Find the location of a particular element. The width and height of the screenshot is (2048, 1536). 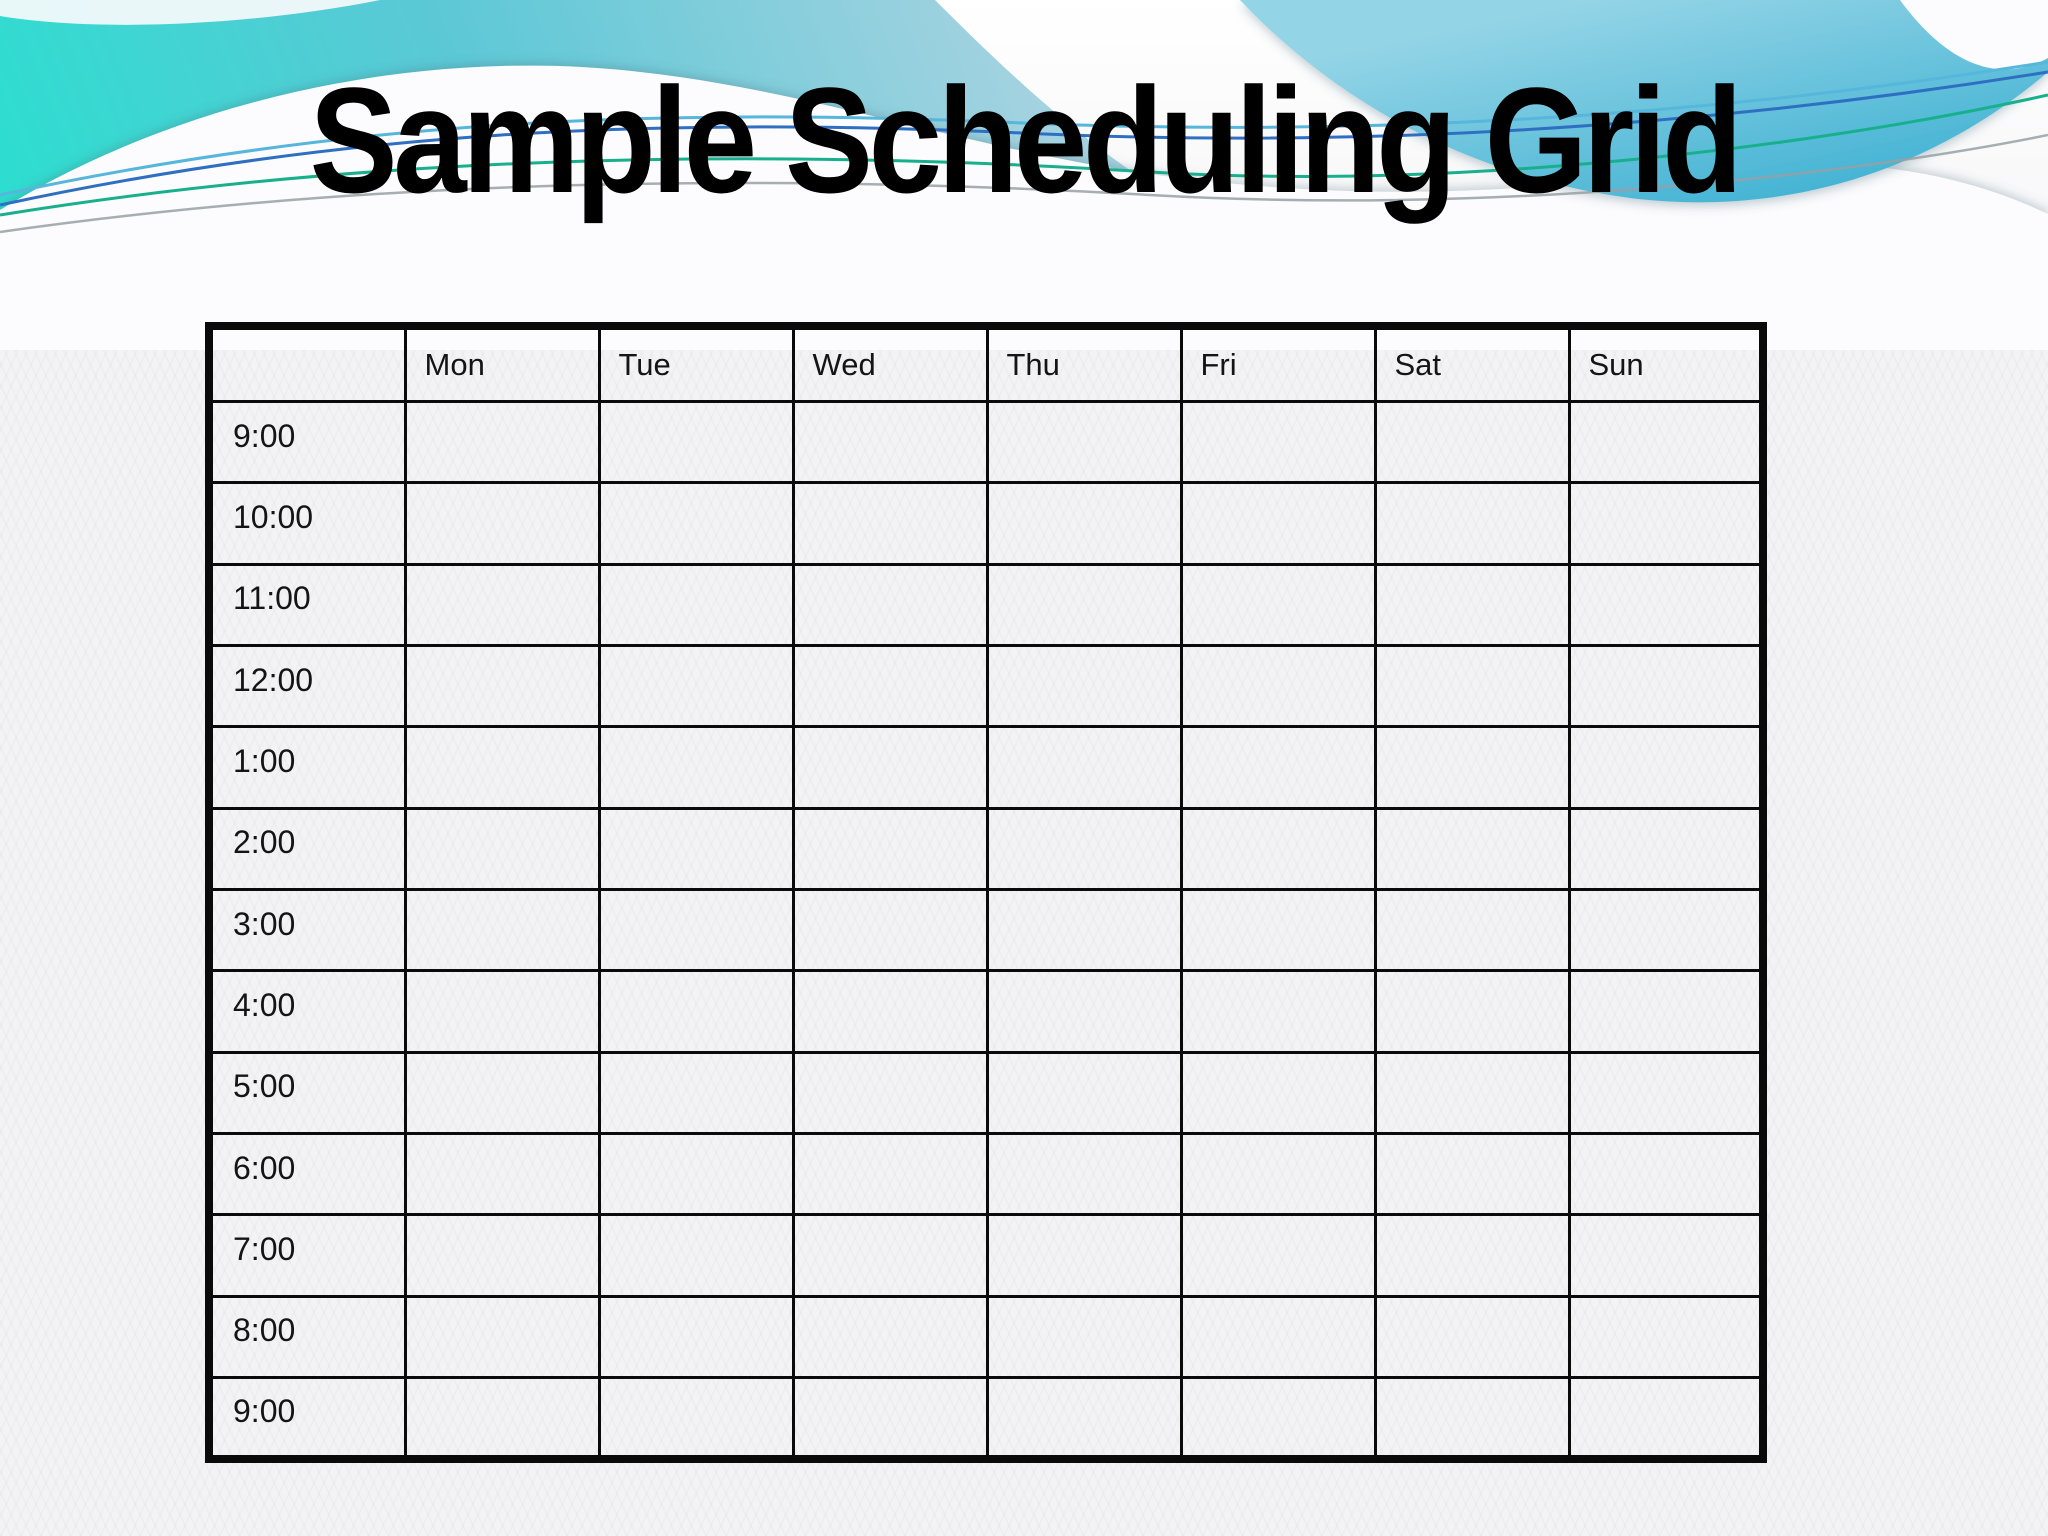

white-top-left-sliver is located at coordinates (190, 12).